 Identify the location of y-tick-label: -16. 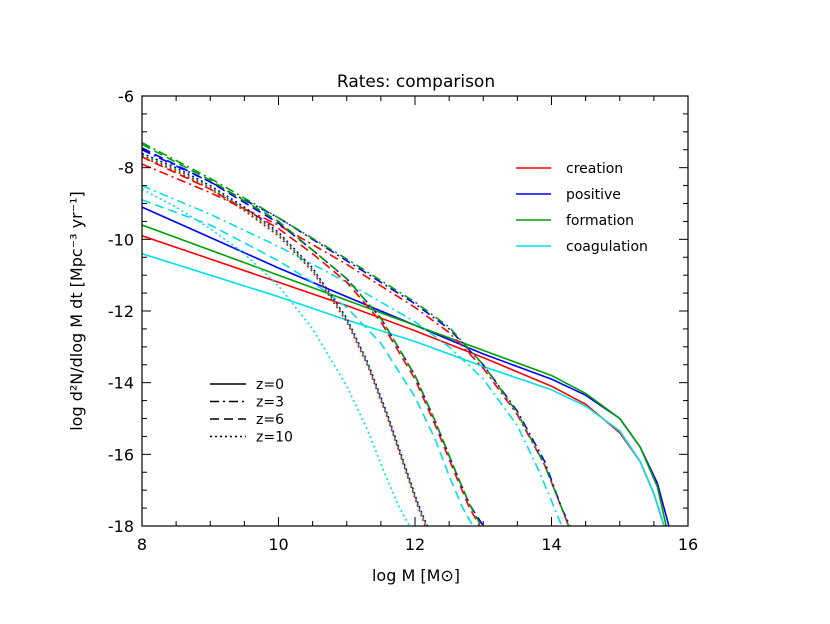
(121, 454).